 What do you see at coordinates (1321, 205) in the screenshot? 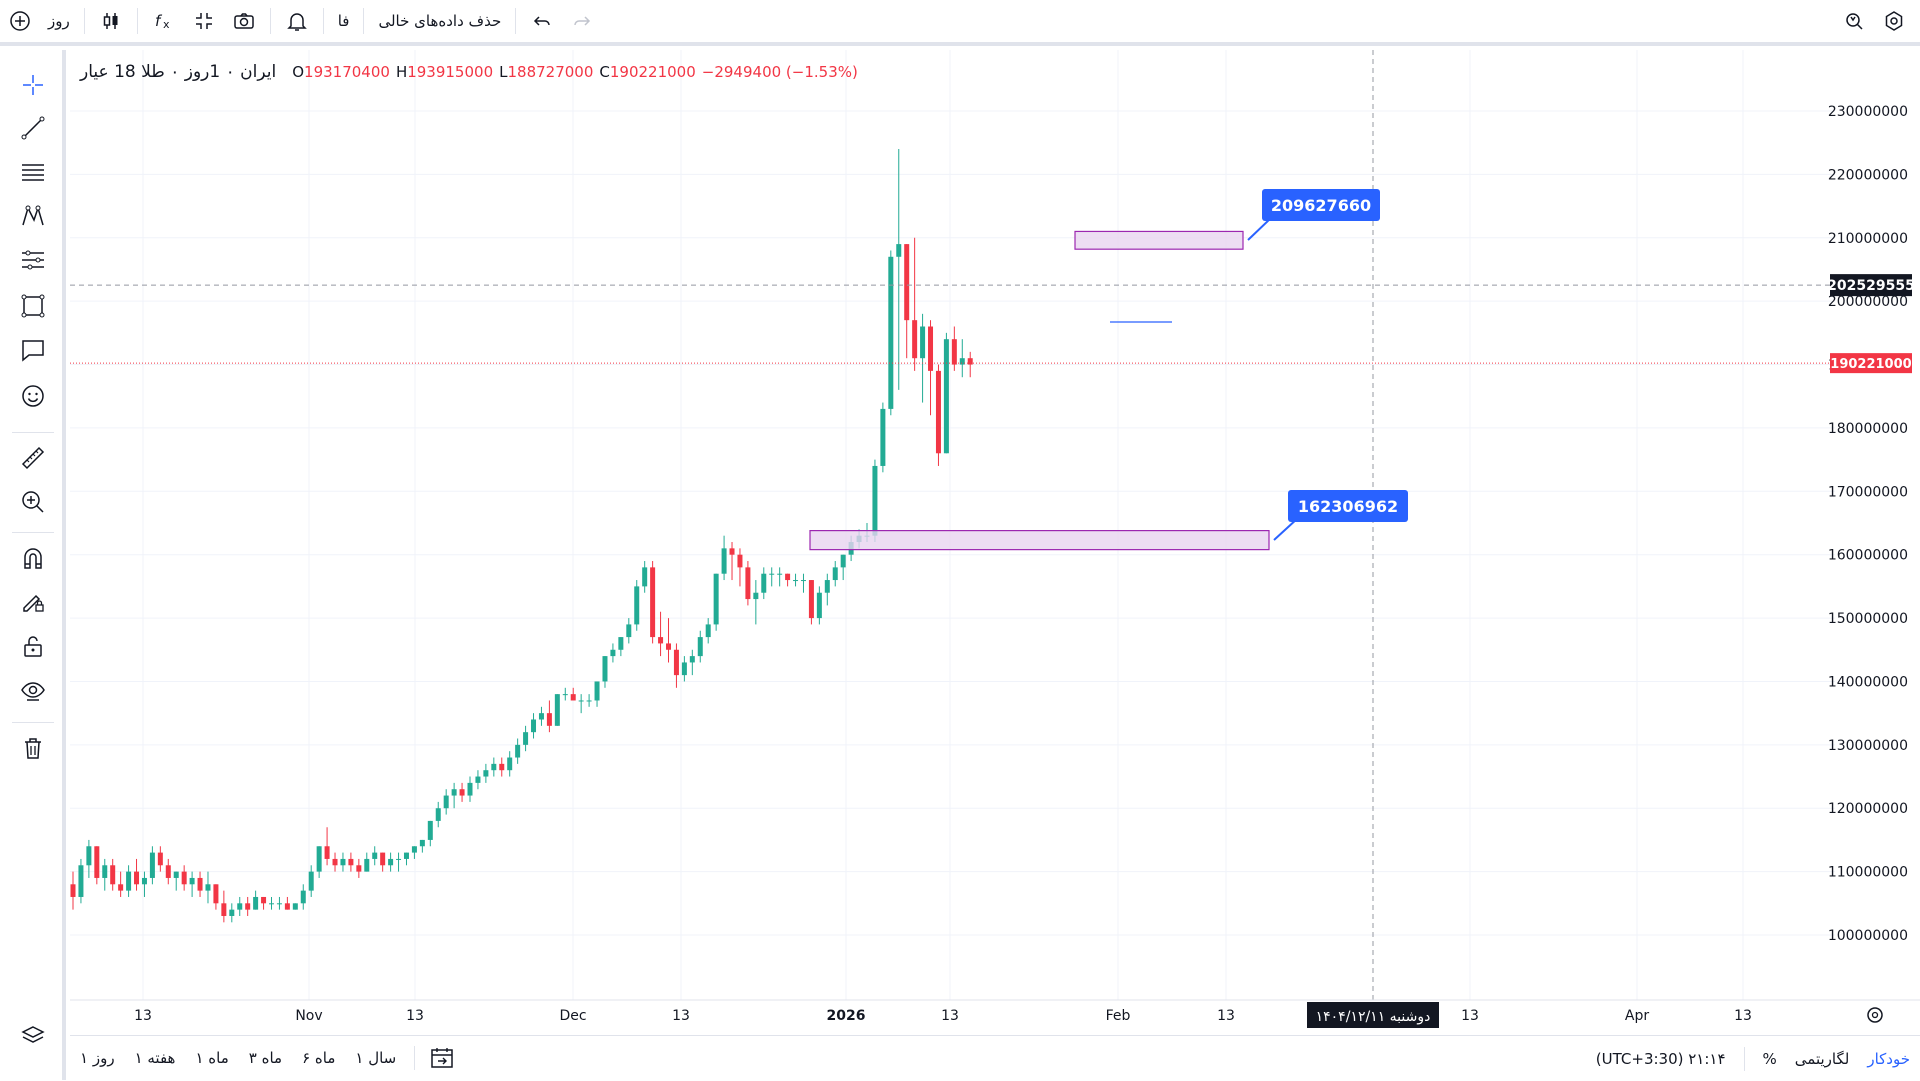
I see `upper-zone-label: 209627660` at bounding box center [1321, 205].